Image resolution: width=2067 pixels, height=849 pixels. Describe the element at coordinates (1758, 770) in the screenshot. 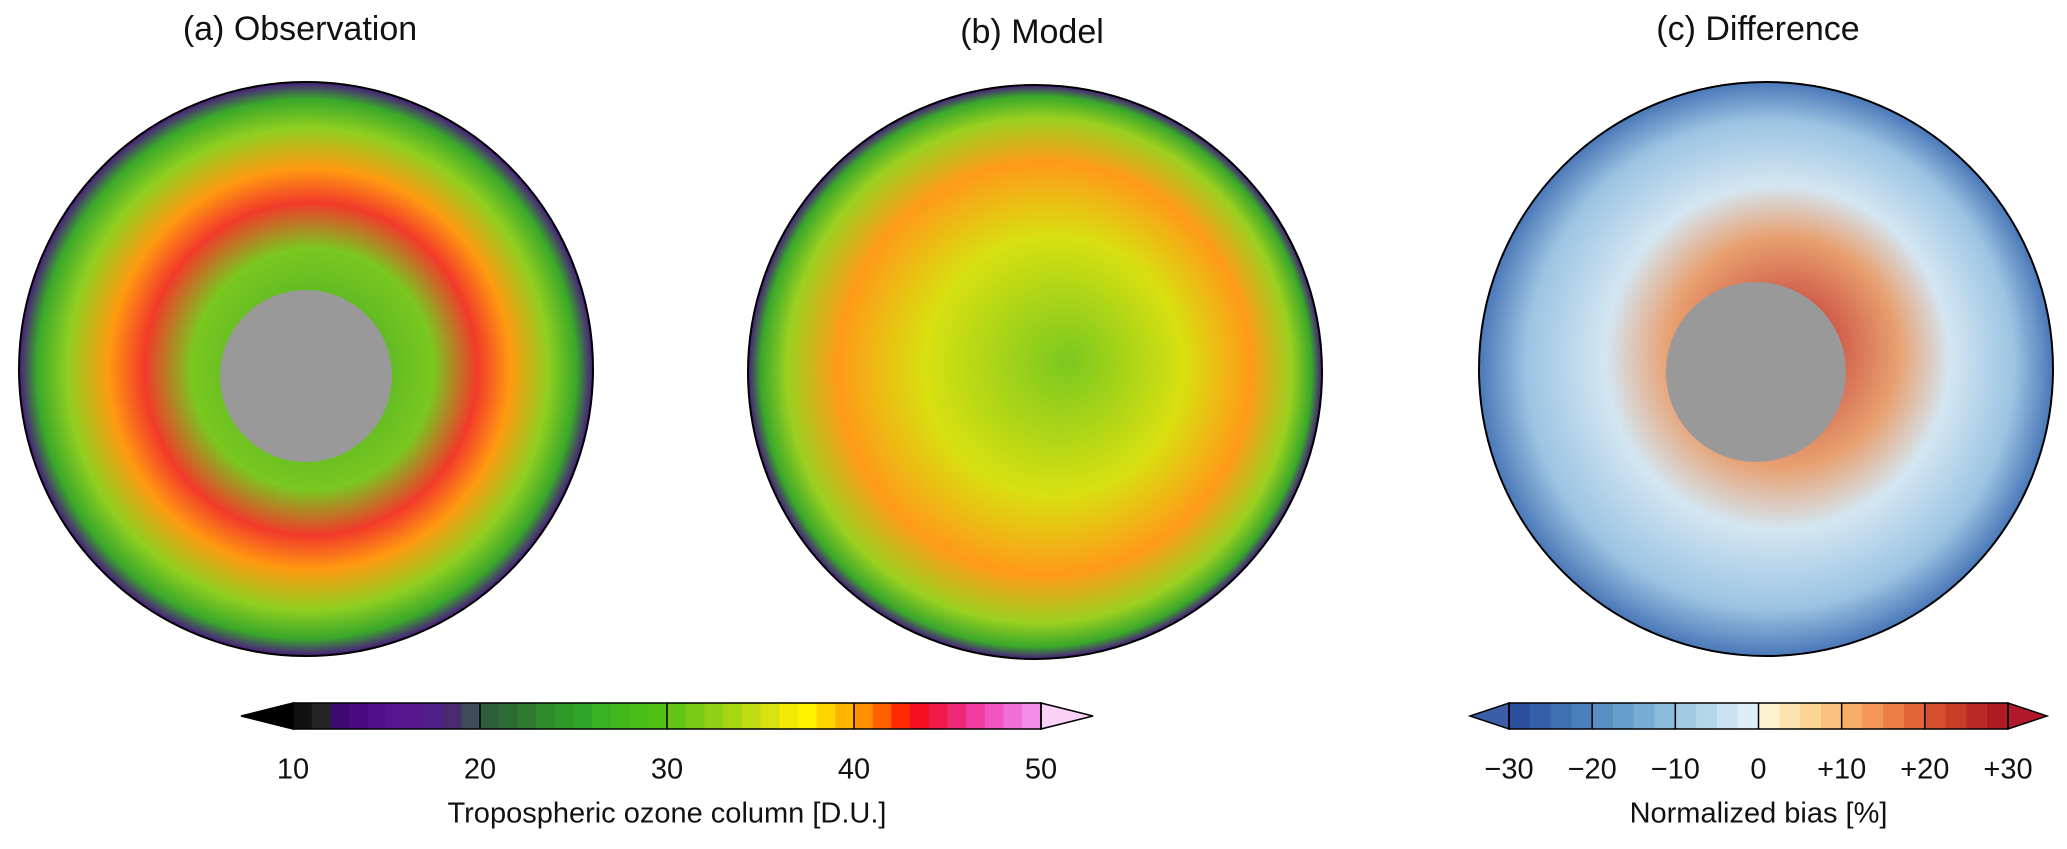

I see `colorbar-tick-label: 0` at that location.